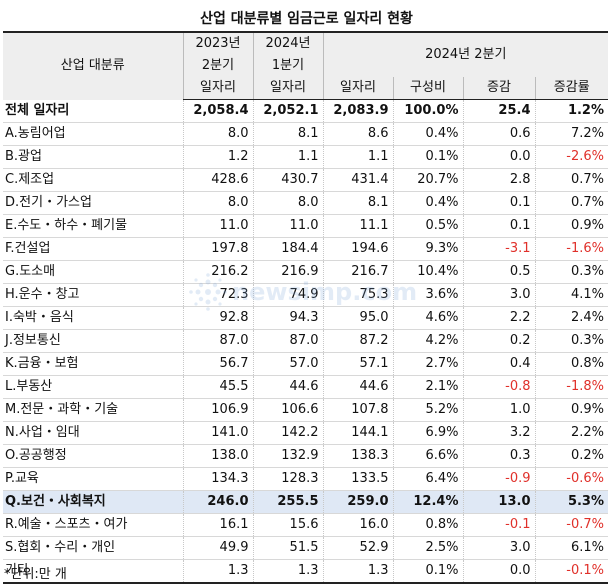  I want to click on row-label: E.수도・하수・폐기물, so click(66, 225).